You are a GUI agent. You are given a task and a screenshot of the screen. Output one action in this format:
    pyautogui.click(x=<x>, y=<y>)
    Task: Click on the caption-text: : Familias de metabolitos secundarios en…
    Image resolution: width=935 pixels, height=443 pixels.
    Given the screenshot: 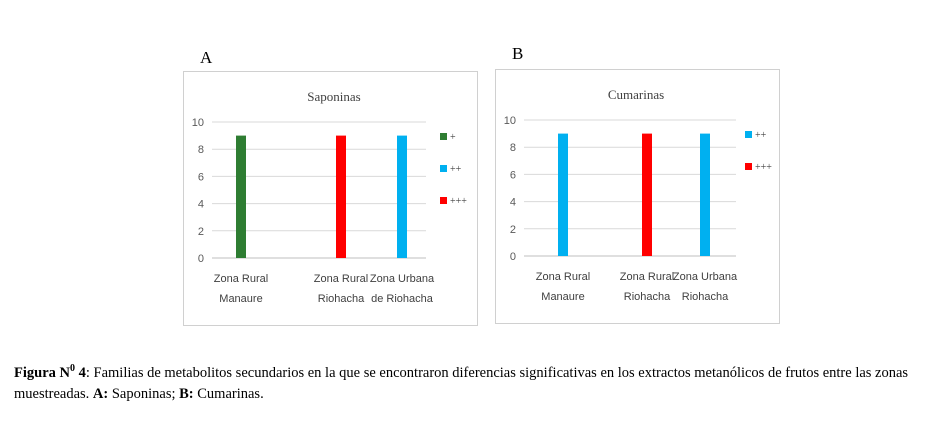 What is the action you would take?
    pyautogui.click(x=461, y=383)
    